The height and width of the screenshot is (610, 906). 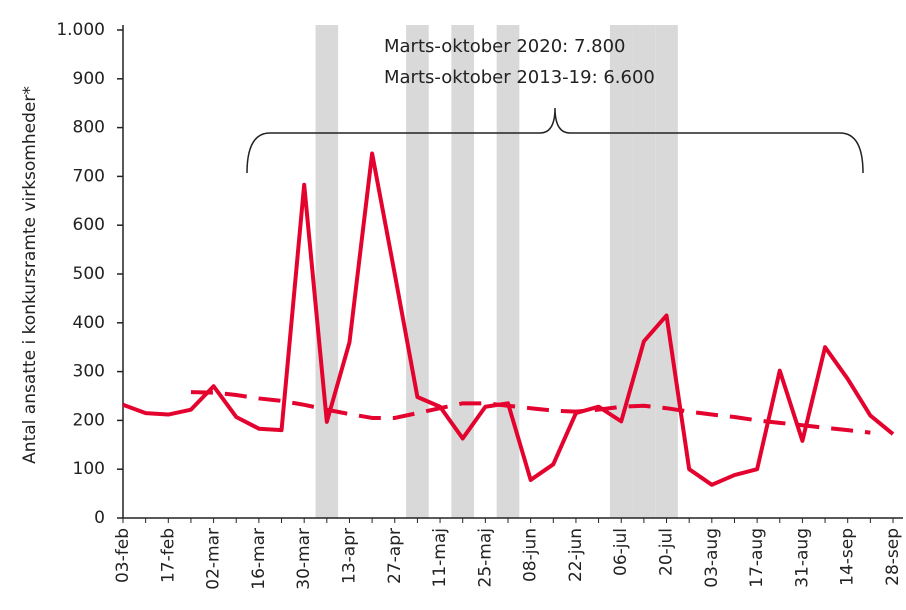 What do you see at coordinates (440, 557) in the screenshot?
I see `x-tick-label: 11-maj` at bounding box center [440, 557].